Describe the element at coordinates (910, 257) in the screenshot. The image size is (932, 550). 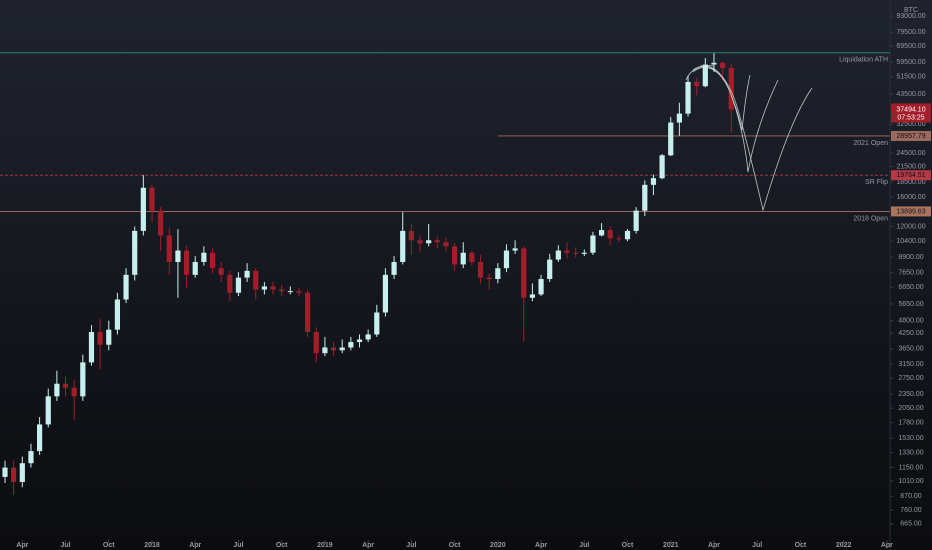
I see `y-tick-label: 8900.00` at that location.